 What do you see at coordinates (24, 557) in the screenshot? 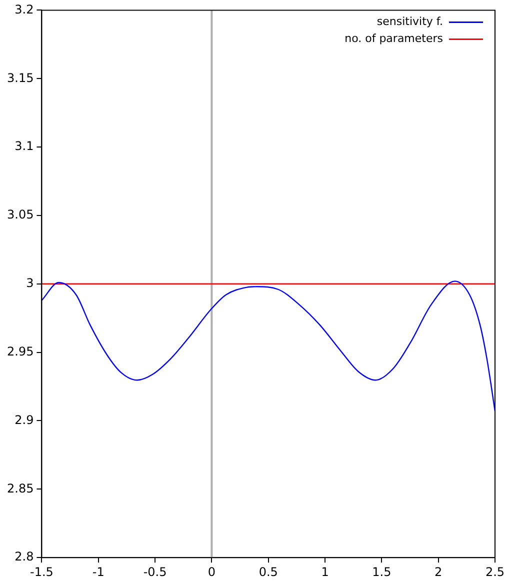
I see `y-tick-label: 2.8` at bounding box center [24, 557].